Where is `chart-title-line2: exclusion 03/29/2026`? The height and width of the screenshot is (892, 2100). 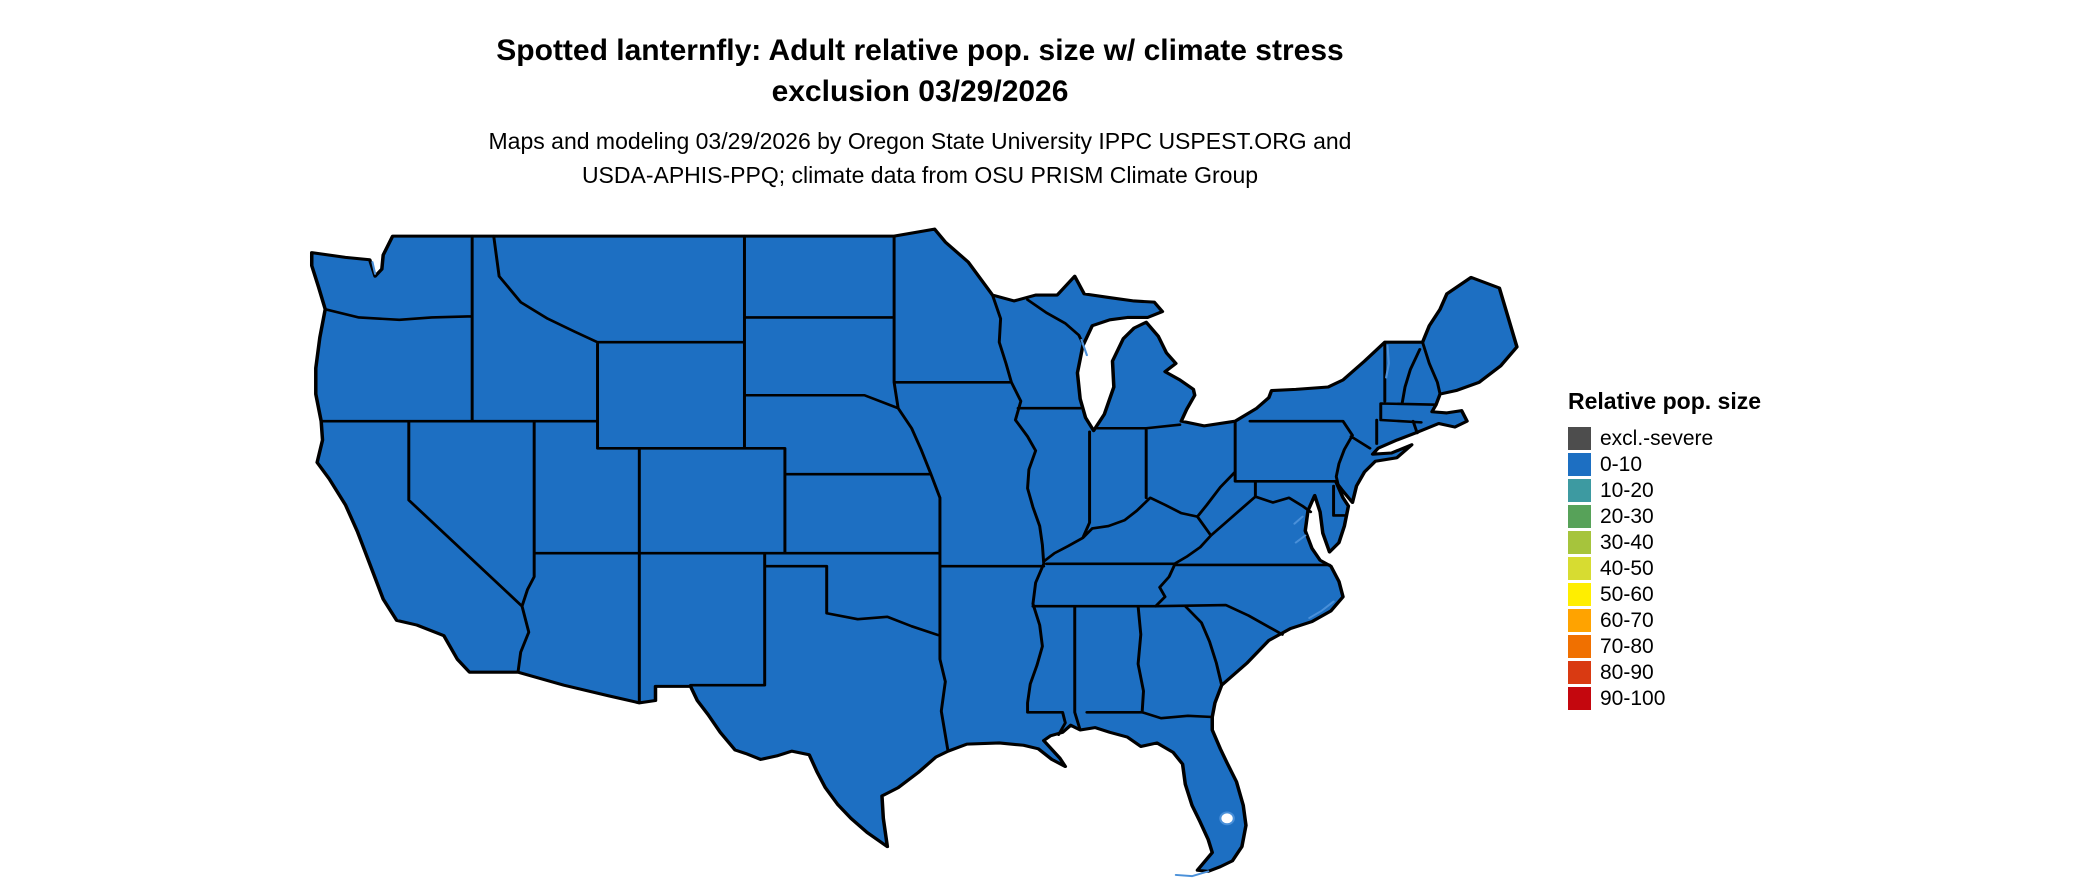
chart-title-line2: exclusion 03/29/2026 is located at coordinates (920, 91).